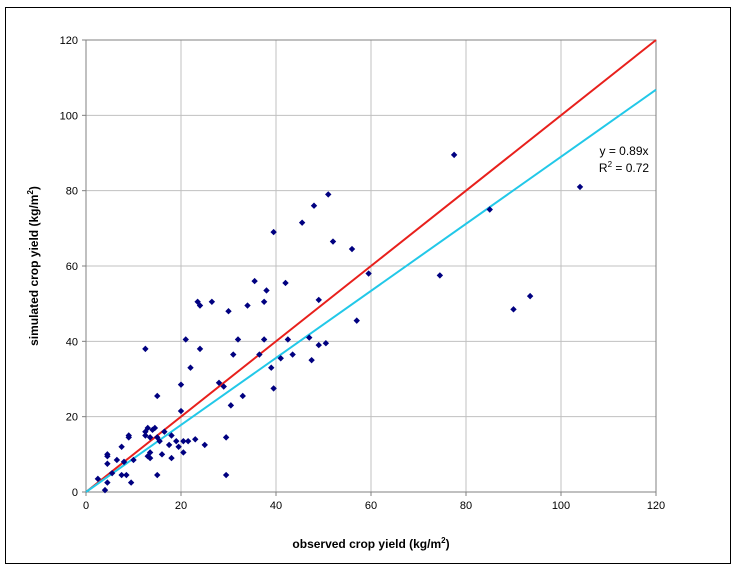 This screenshot has width=736, height=564. Describe the element at coordinates (276, 506) in the screenshot. I see `x-tick-label: 40` at that location.